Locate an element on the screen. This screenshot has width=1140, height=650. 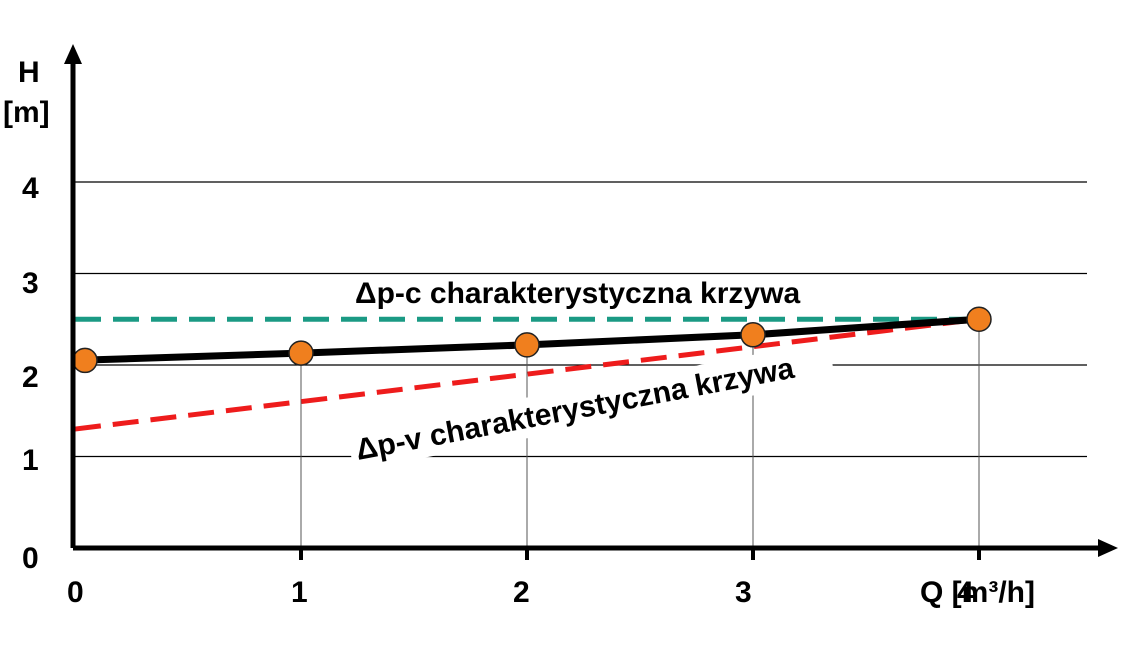
x-axis-title: Q [m³/h] is located at coordinates (977, 592).